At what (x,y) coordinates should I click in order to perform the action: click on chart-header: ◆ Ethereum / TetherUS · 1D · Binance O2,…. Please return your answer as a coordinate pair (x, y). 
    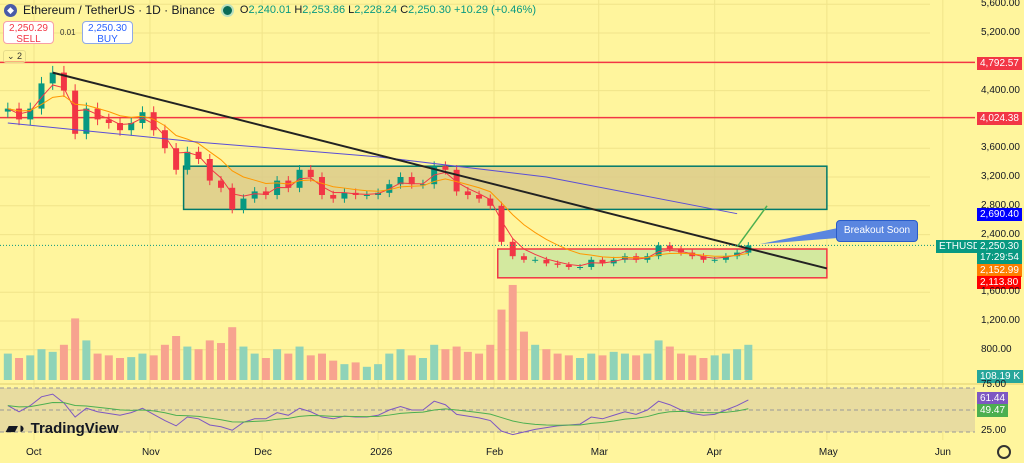
    Looking at the image, I should click on (270, 10).